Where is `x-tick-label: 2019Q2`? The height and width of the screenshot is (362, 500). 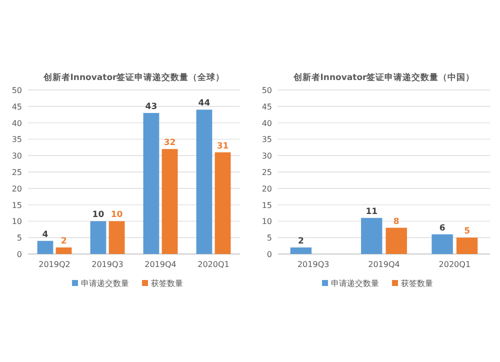
x-tick-label: 2019Q2 is located at coordinates (54, 264).